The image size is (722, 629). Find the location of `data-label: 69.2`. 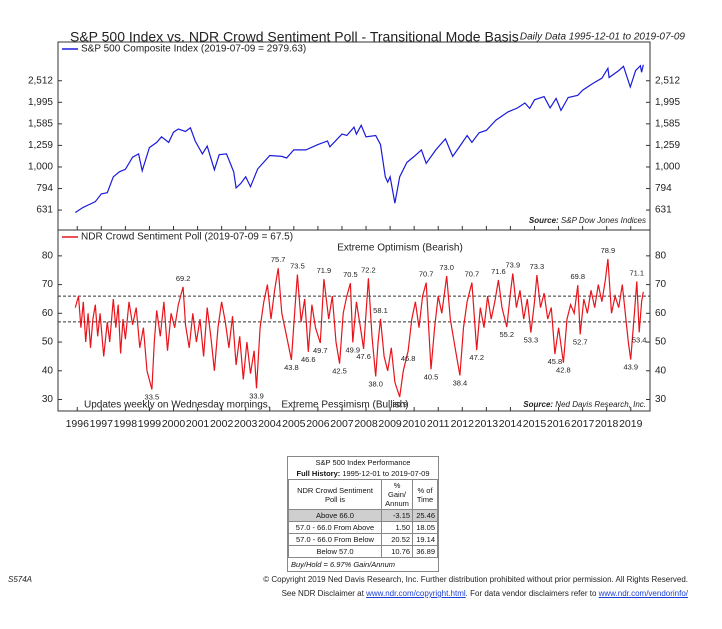

data-label: 69.2 is located at coordinates (183, 278).